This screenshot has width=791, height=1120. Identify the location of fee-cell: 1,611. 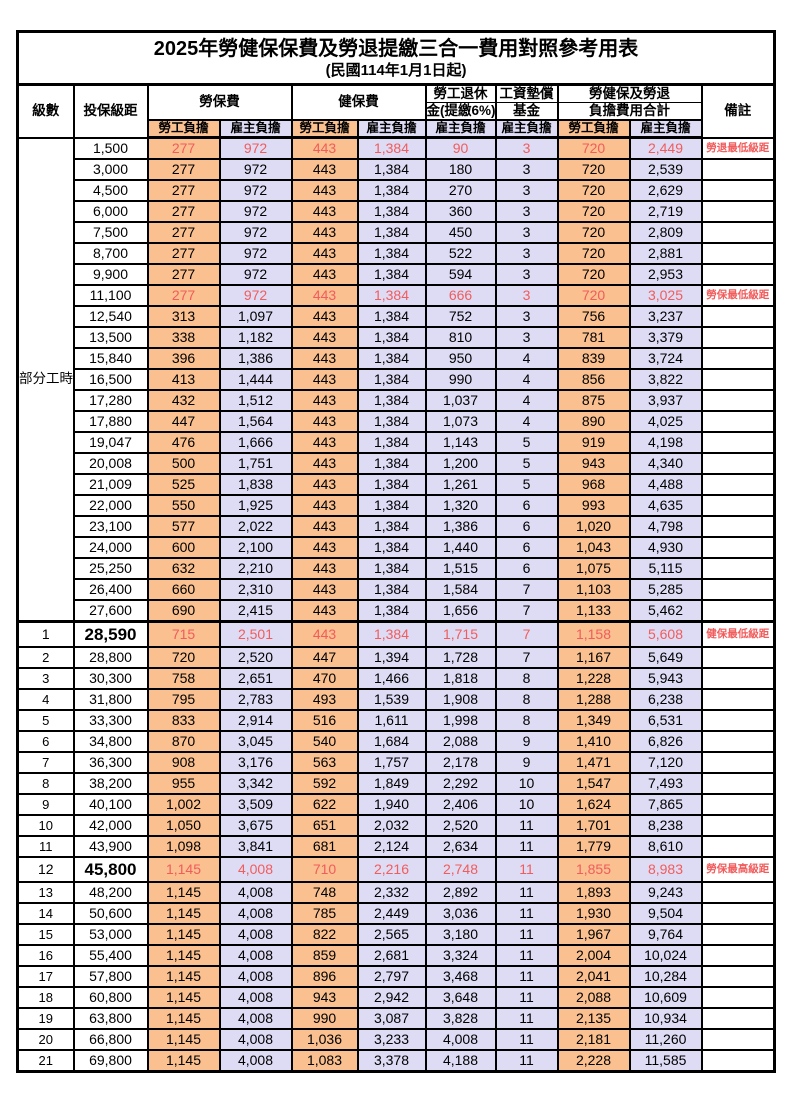
(391, 720).